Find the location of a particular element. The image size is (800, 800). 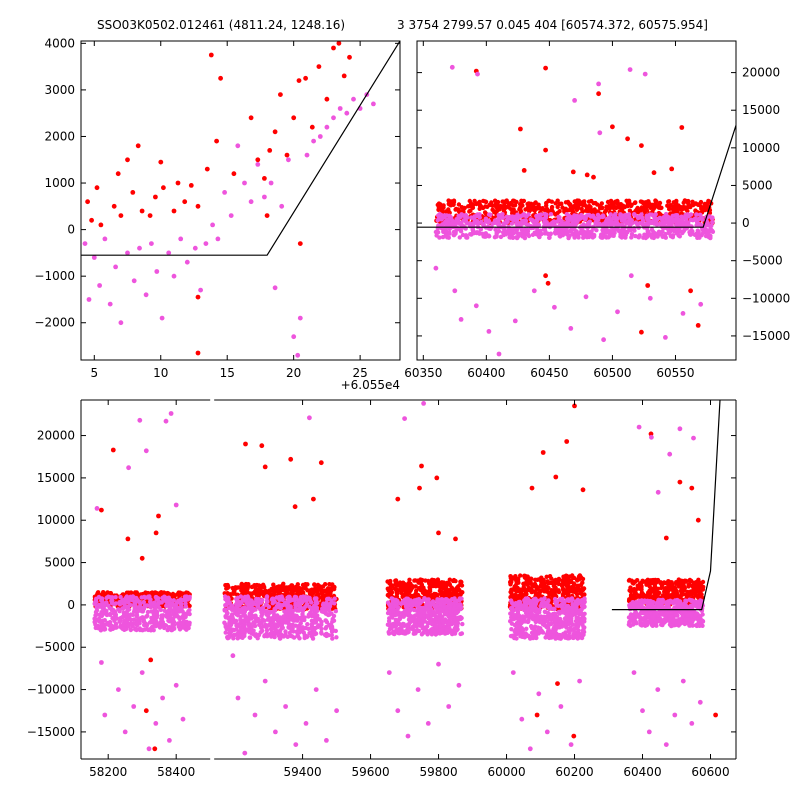

x-offset-label: +6.055e4 is located at coordinates (370, 385).